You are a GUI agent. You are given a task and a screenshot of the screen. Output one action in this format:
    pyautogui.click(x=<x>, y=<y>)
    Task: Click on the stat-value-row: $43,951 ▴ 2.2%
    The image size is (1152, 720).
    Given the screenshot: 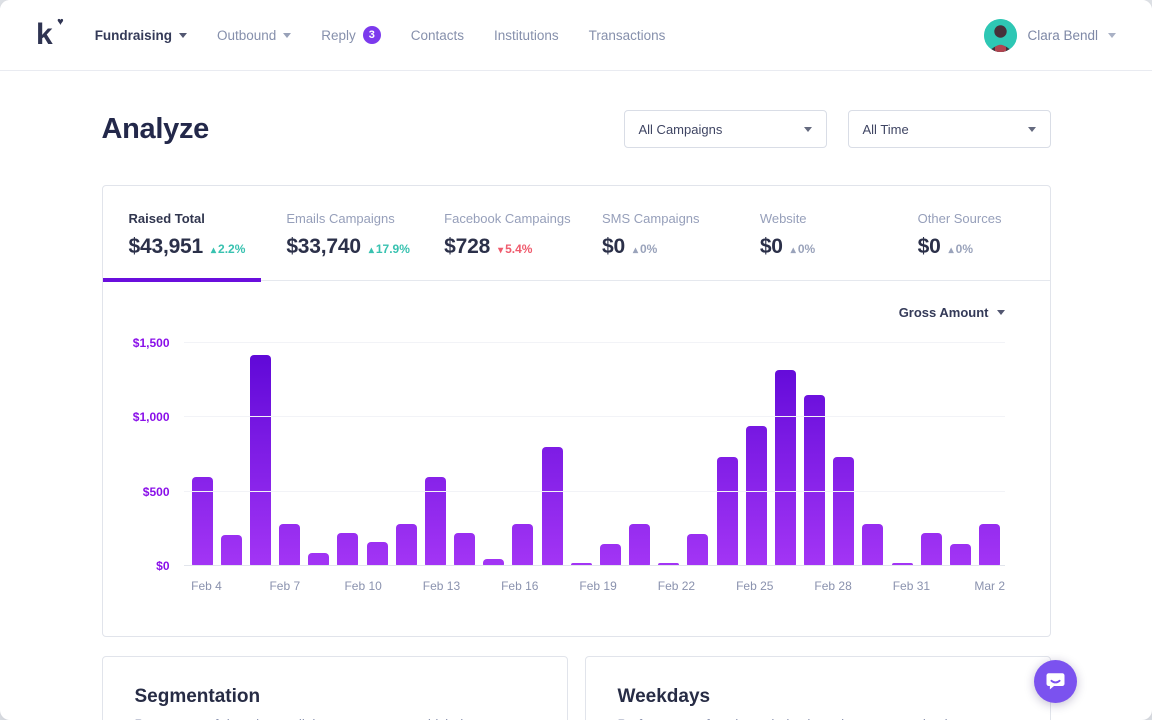 What is the action you would take?
    pyautogui.click(x=195, y=247)
    